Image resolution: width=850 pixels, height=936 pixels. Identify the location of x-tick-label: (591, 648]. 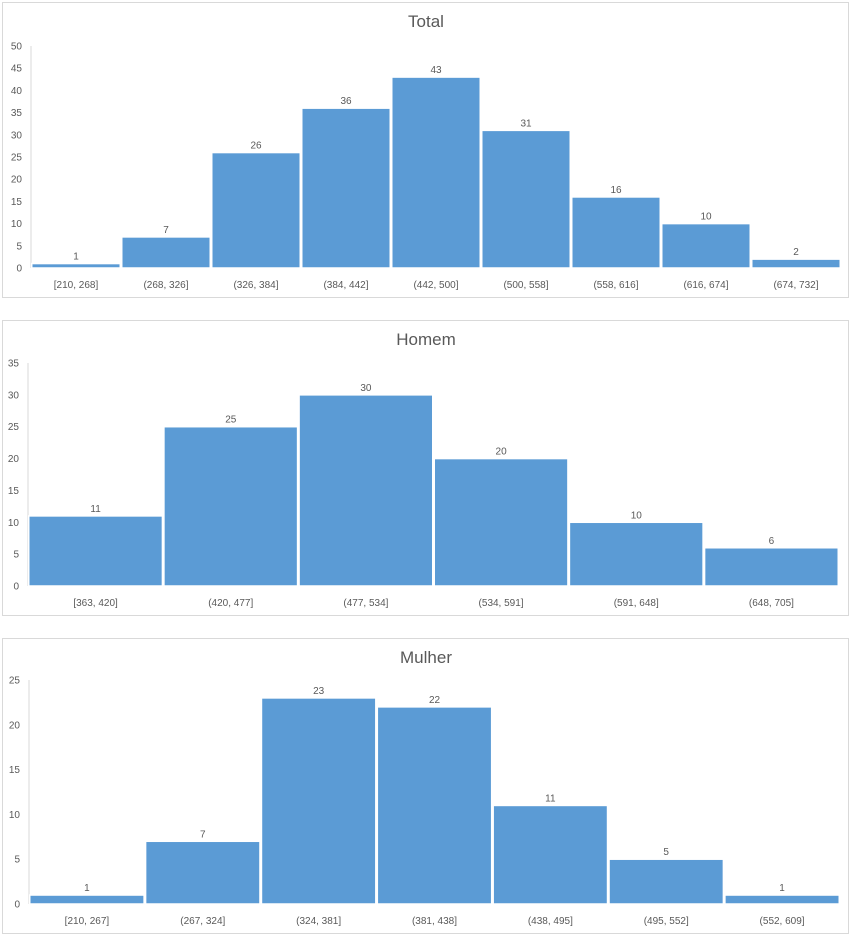
(636, 603).